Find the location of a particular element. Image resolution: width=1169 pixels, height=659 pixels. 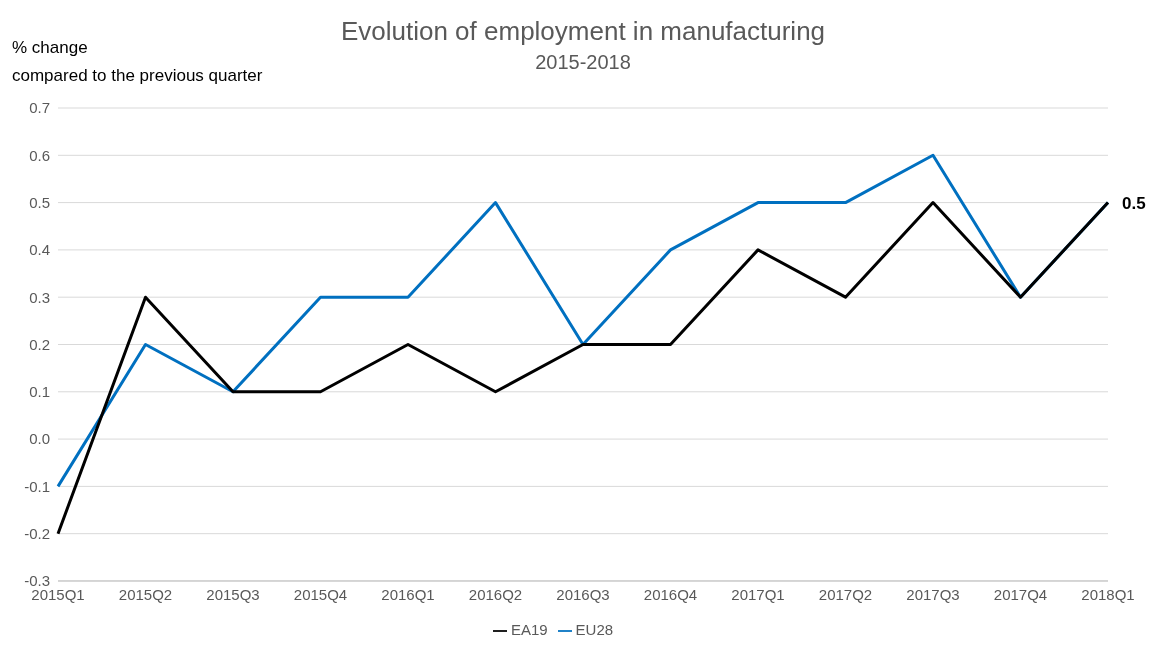

x-tick-label: 2016Q3 is located at coordinates (583, 594).